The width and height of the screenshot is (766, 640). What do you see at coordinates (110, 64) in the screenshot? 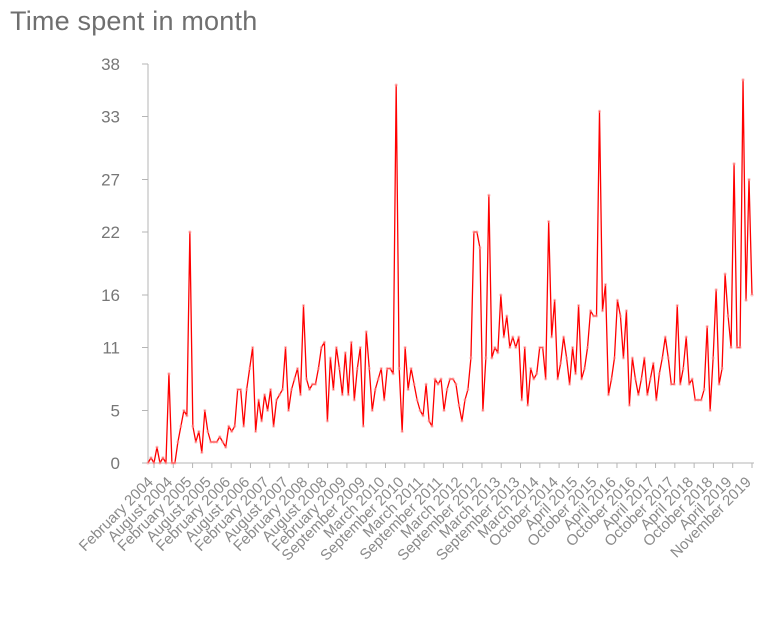
I see `y-tick-label: 38` at bounding box center [110, 64].